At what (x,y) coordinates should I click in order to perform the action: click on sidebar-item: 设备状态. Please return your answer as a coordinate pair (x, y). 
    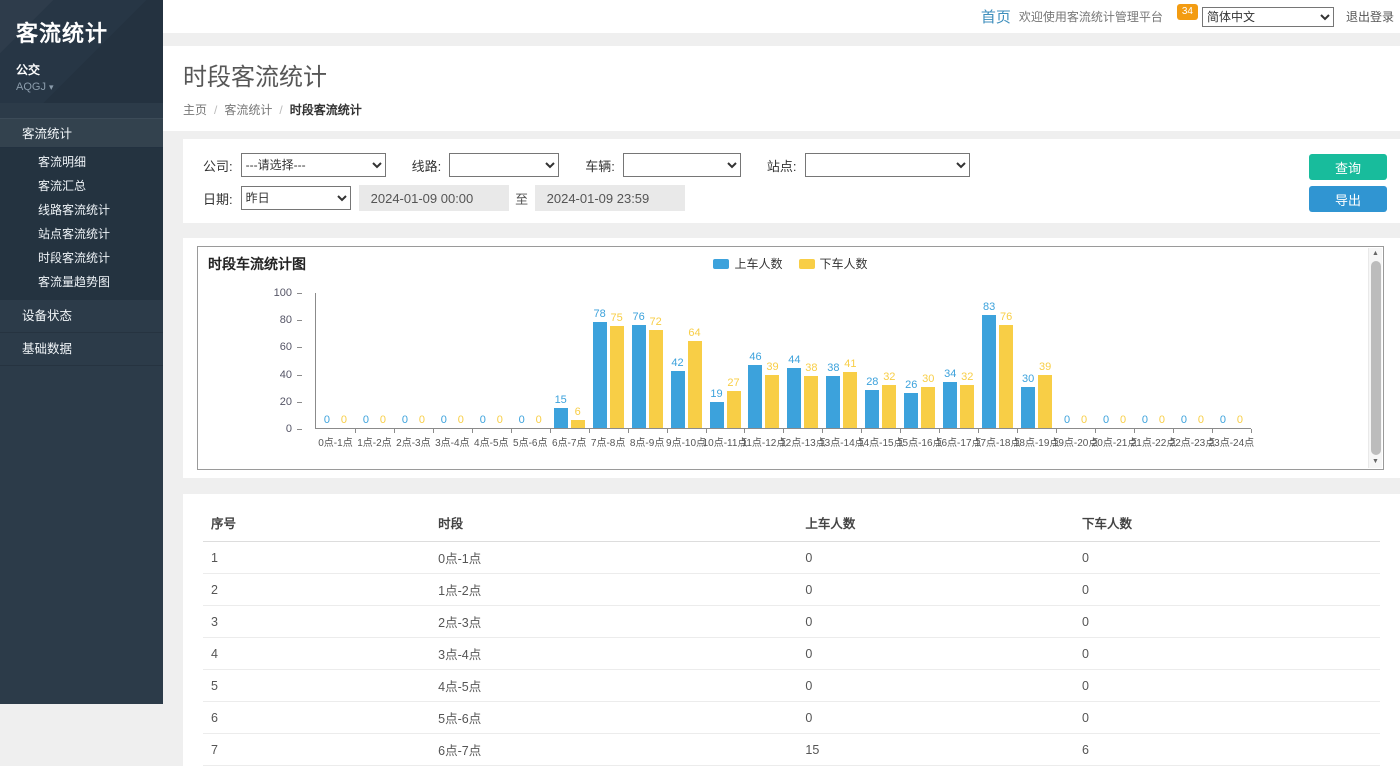
    Looking at the image, I should click on (81, 316).